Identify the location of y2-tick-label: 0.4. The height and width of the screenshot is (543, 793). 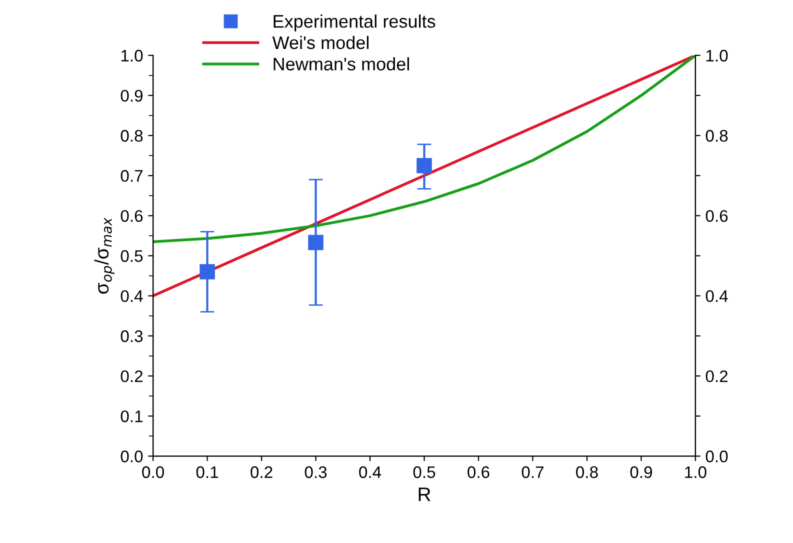
(717, 296).